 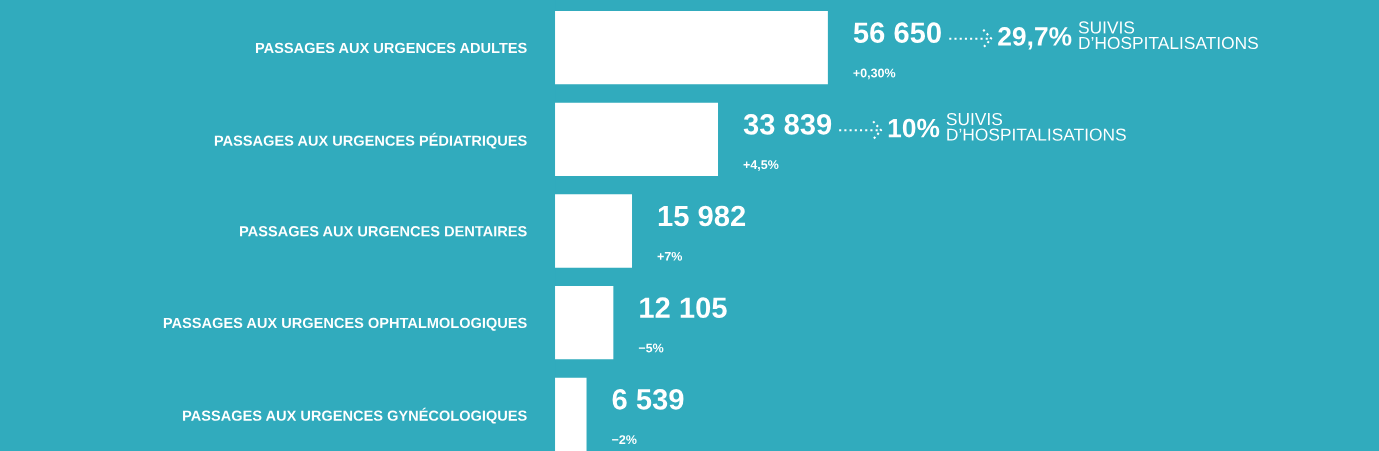 I want to click on text: 10%, so click(x=914, y=128).